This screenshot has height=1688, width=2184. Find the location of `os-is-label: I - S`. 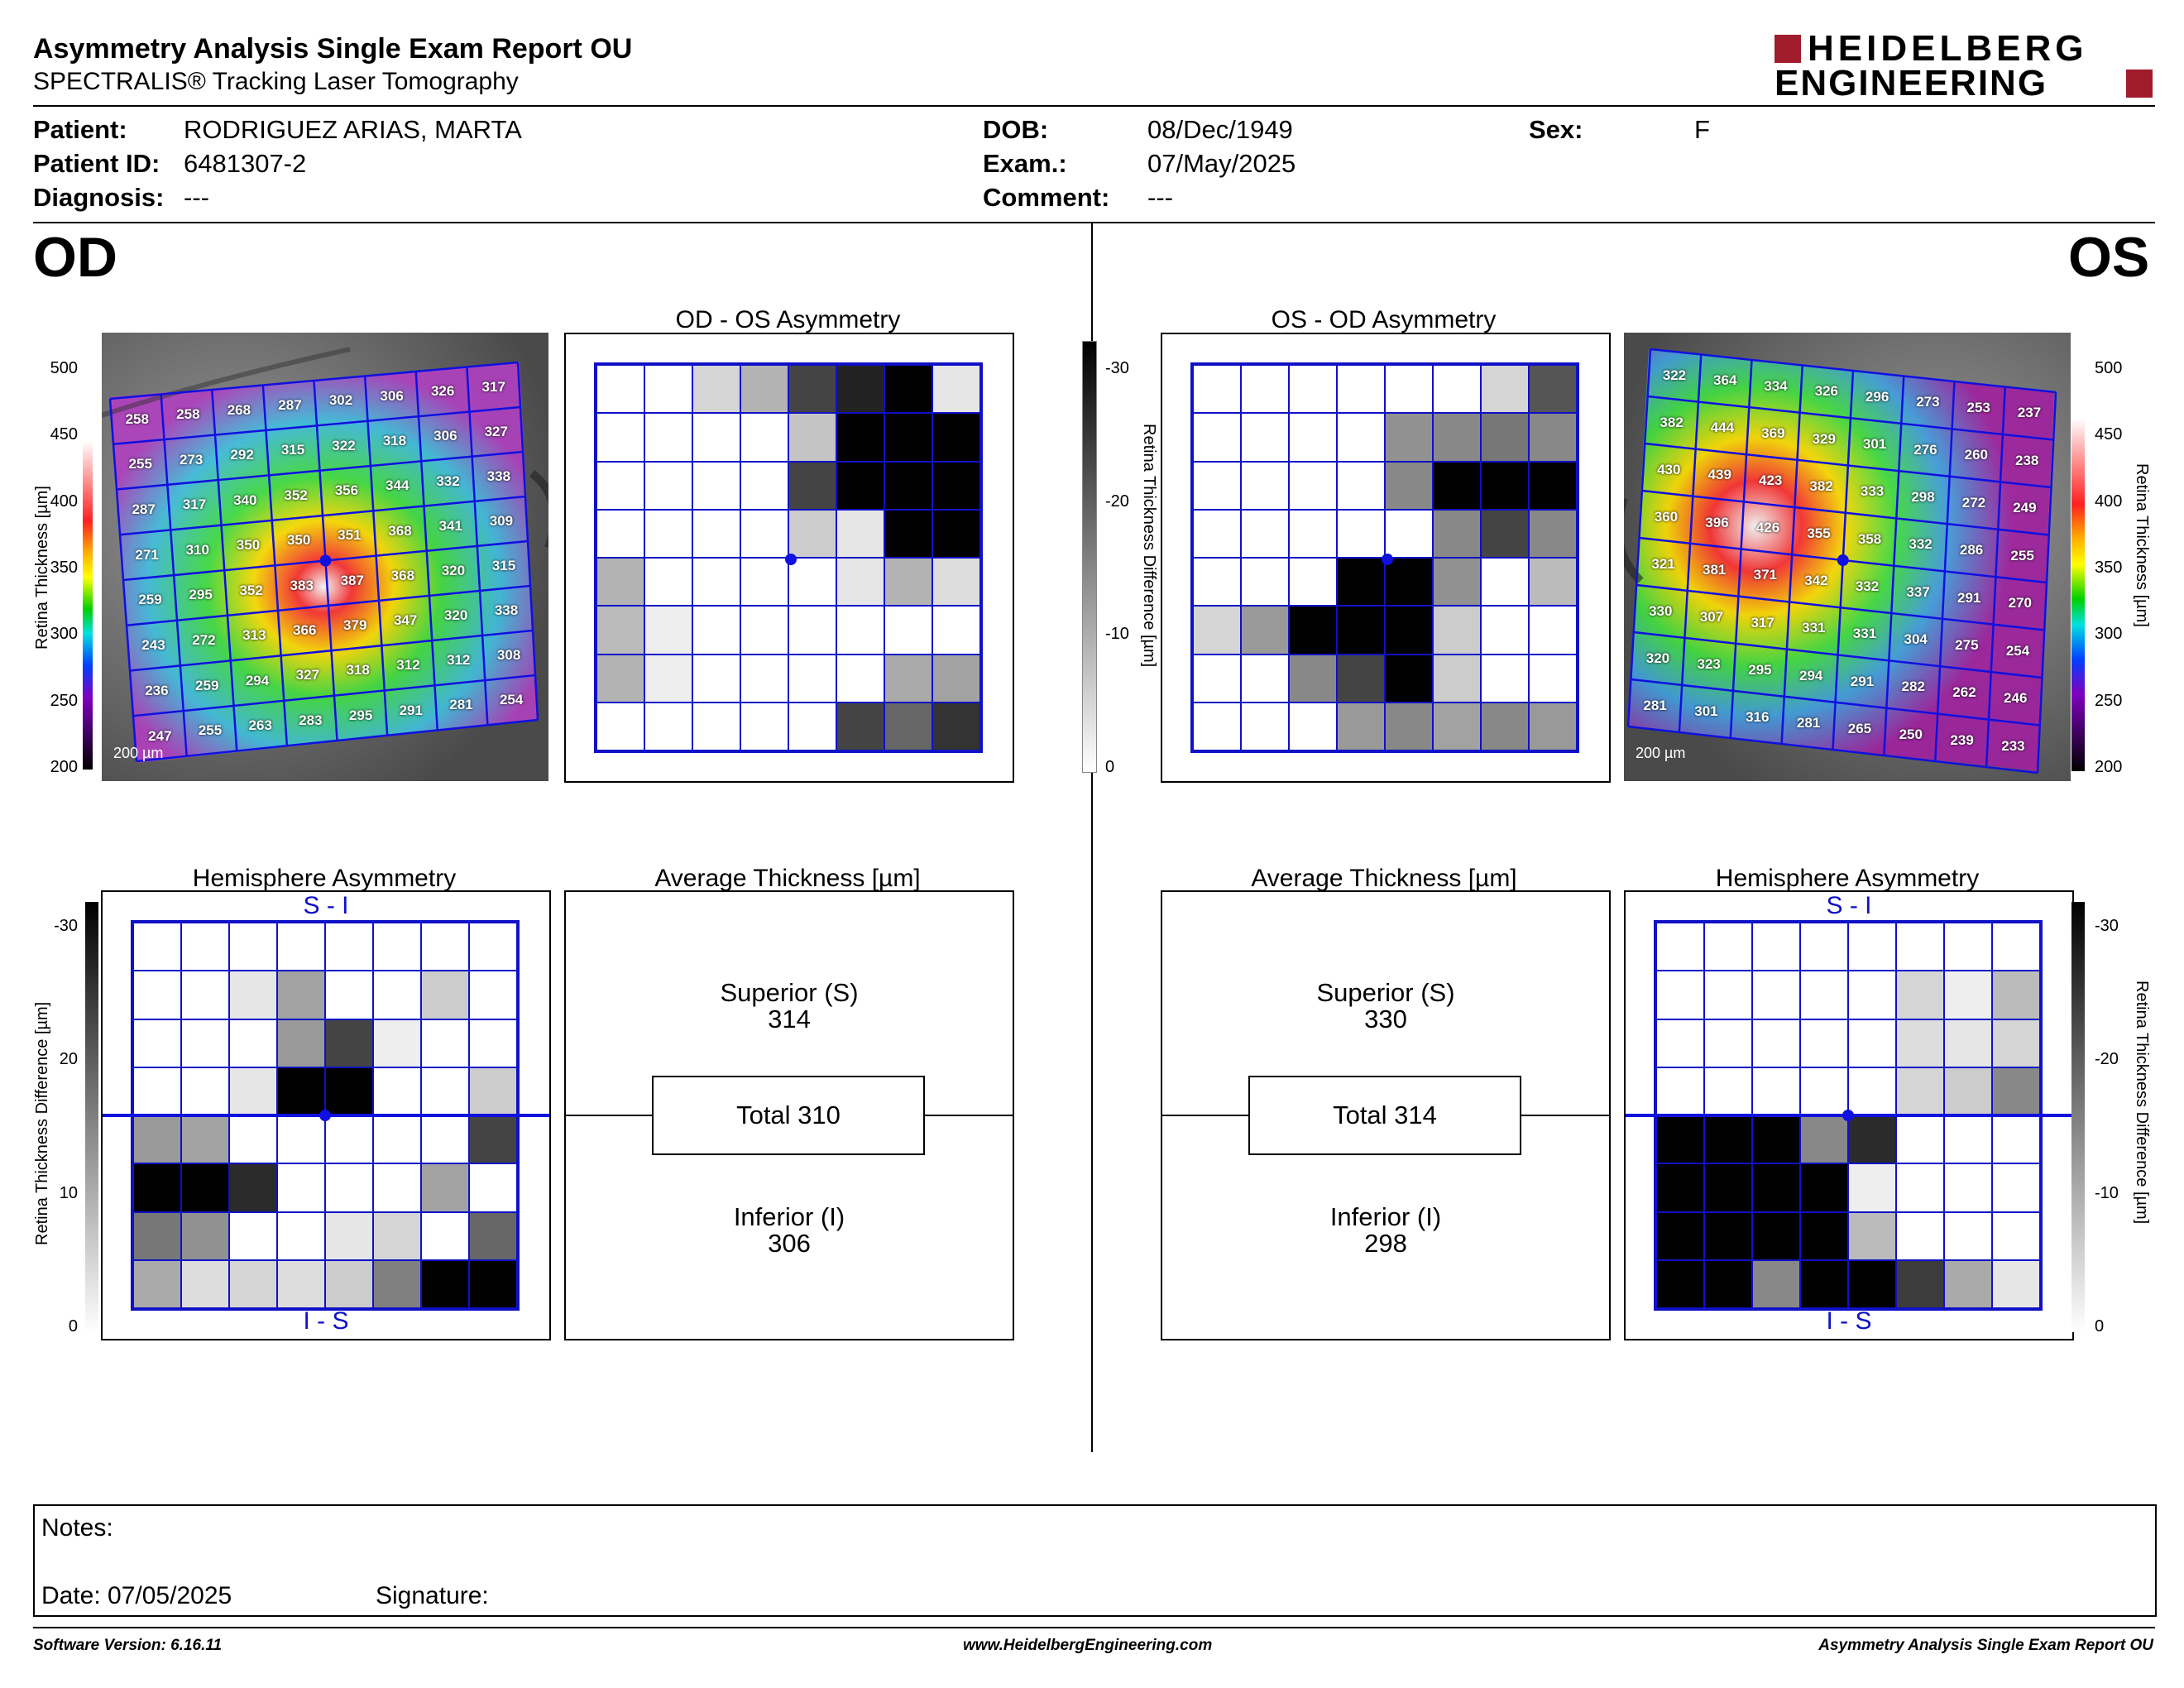

os-is-label: I - S is located at coordinates (1849, 1321).